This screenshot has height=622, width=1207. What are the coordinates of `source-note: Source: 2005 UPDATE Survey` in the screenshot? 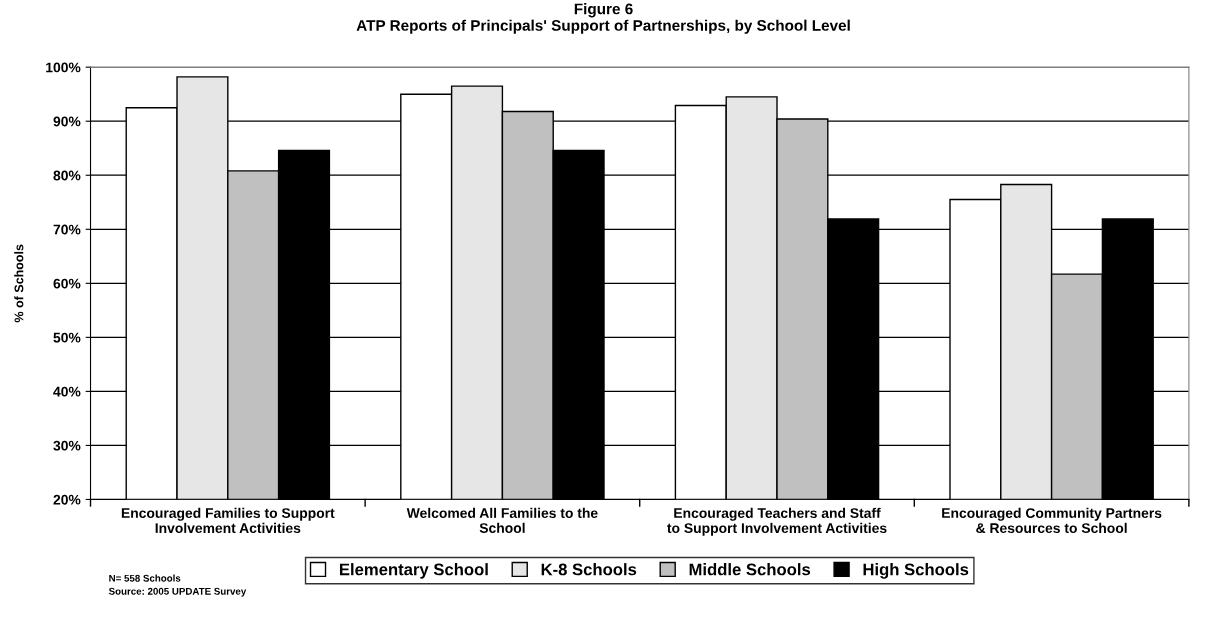 It's located at (177, 592).